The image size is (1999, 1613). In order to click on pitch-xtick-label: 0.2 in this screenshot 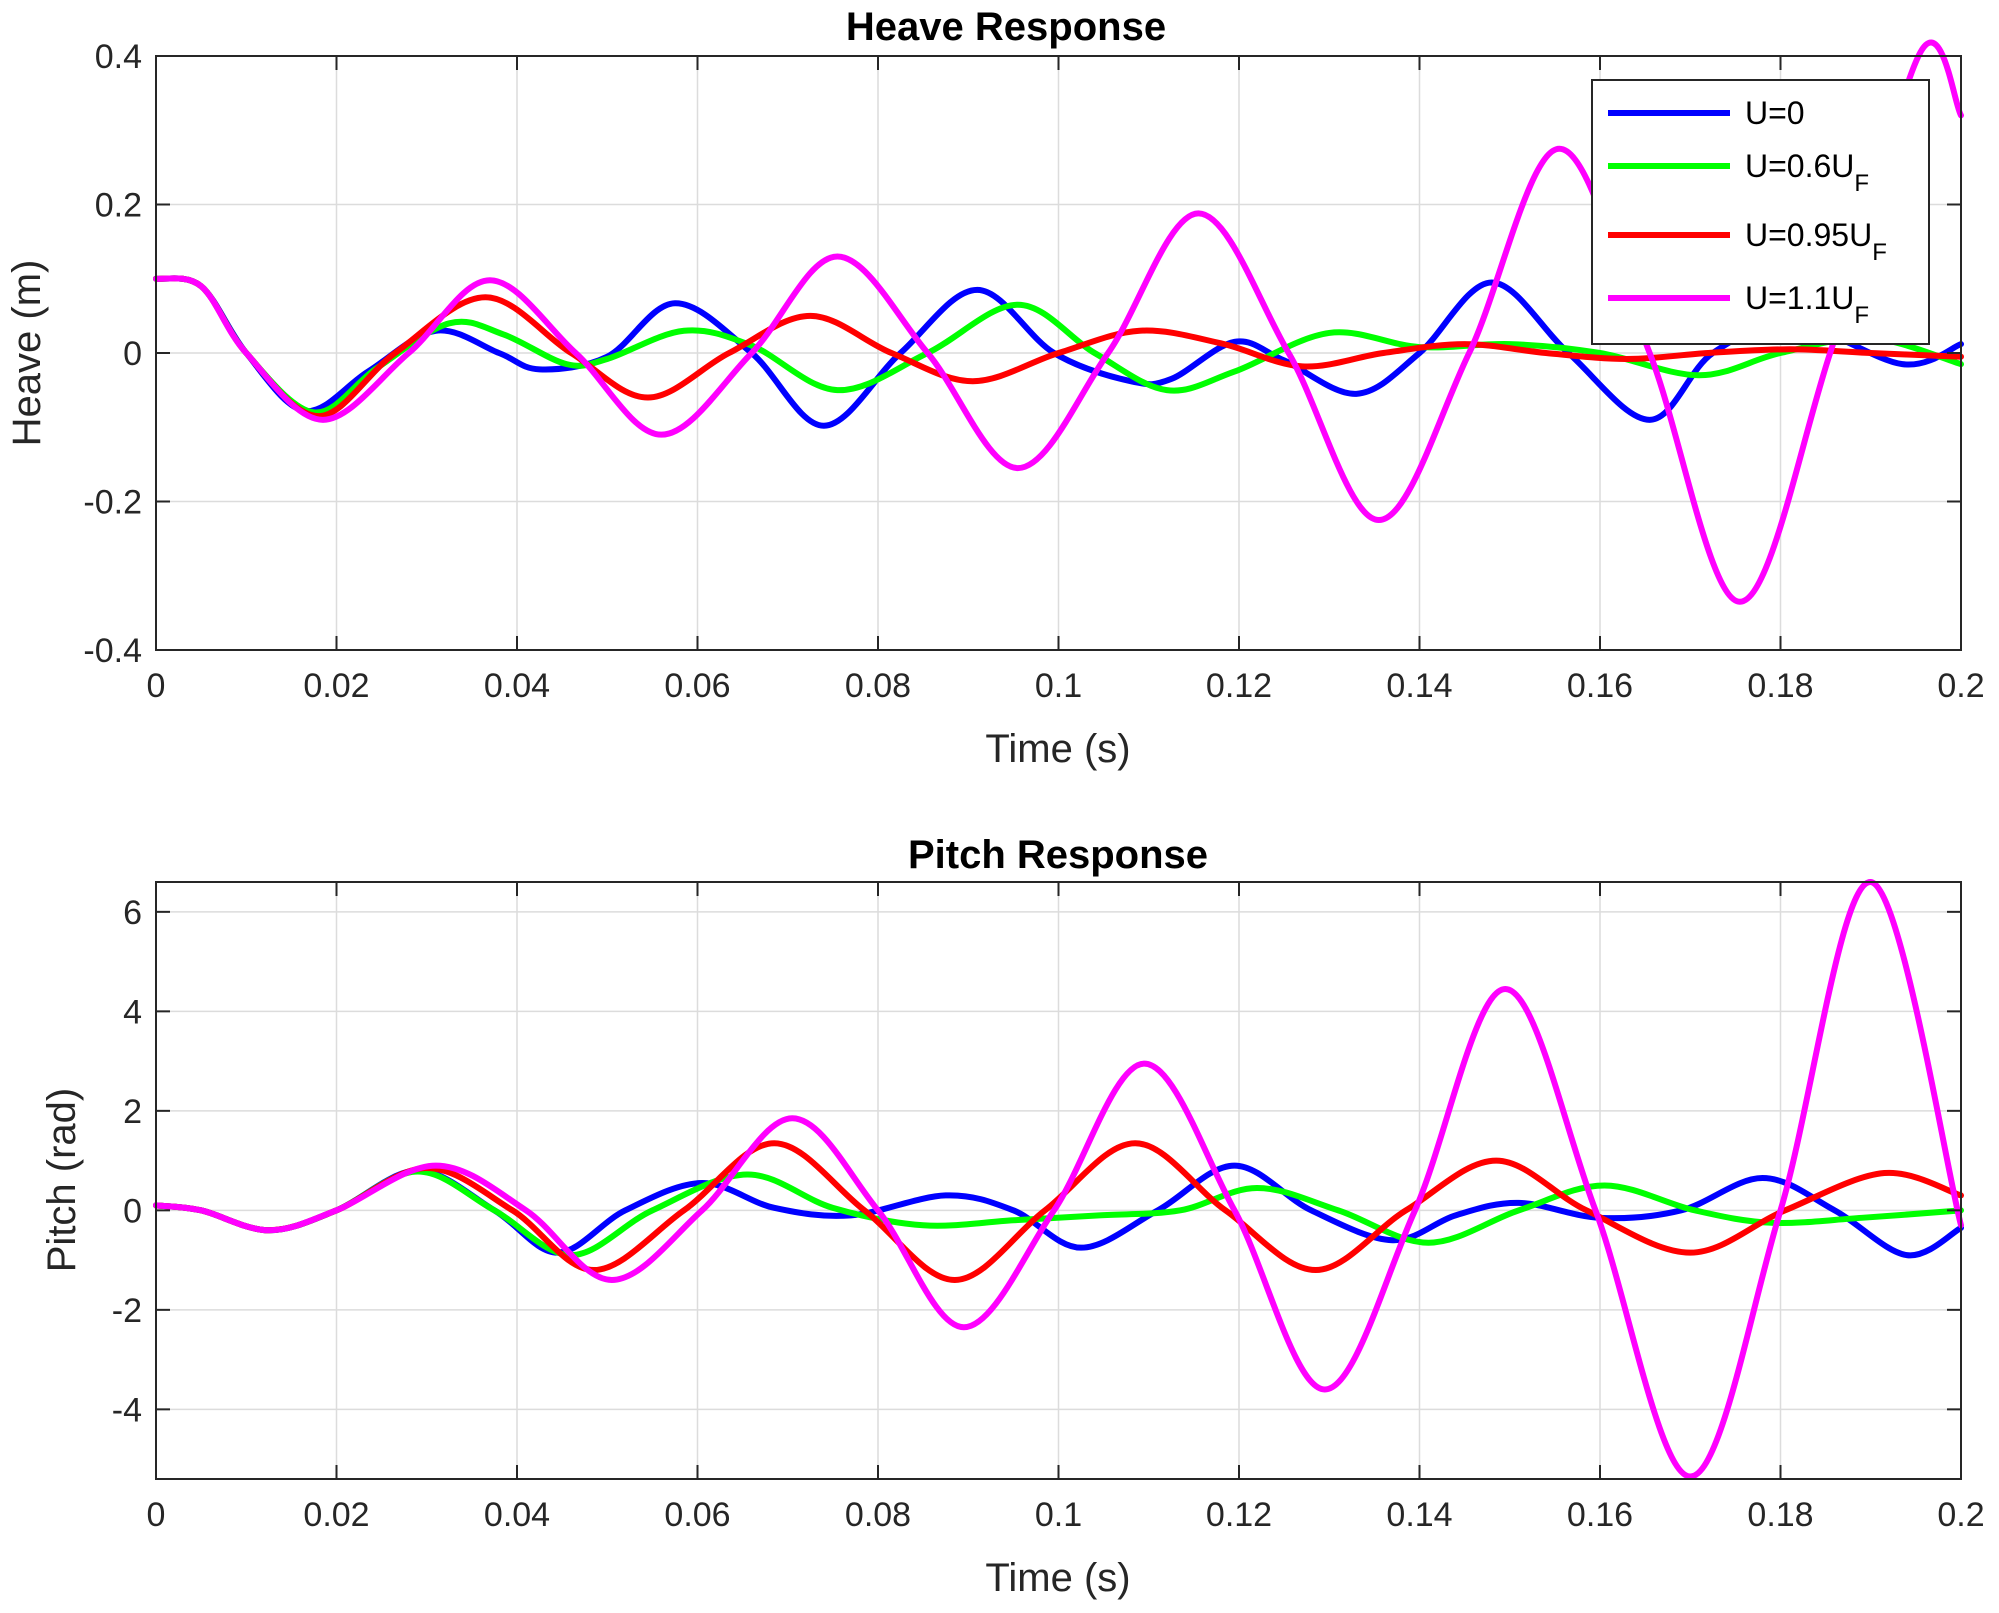, I will do `click(1960, 1515)`.